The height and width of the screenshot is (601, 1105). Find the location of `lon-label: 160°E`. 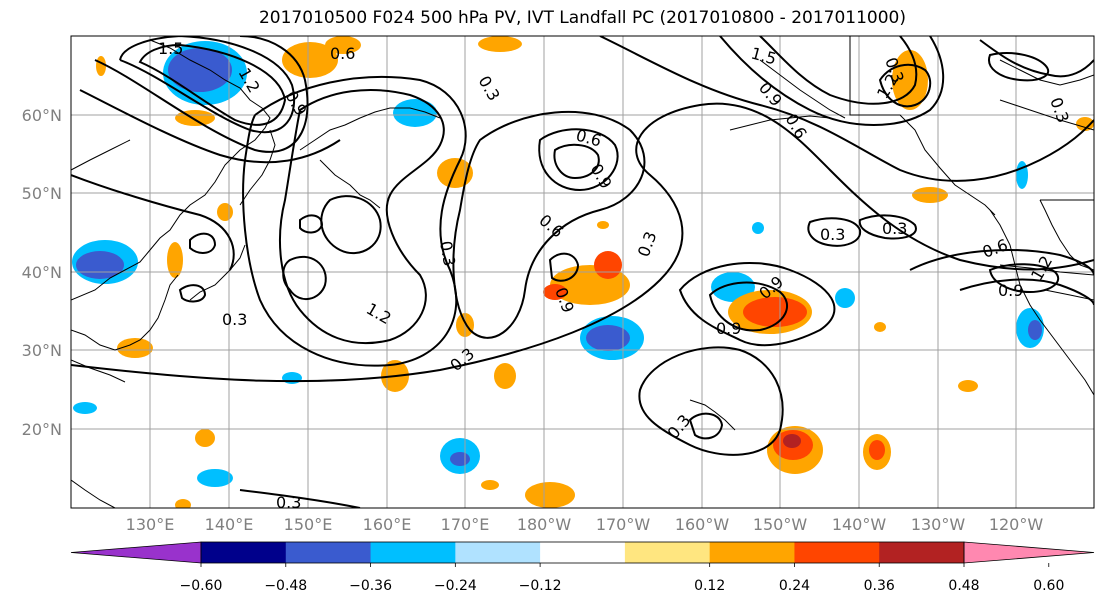

lon-label: 160°E is located at coordinates (387, 522).